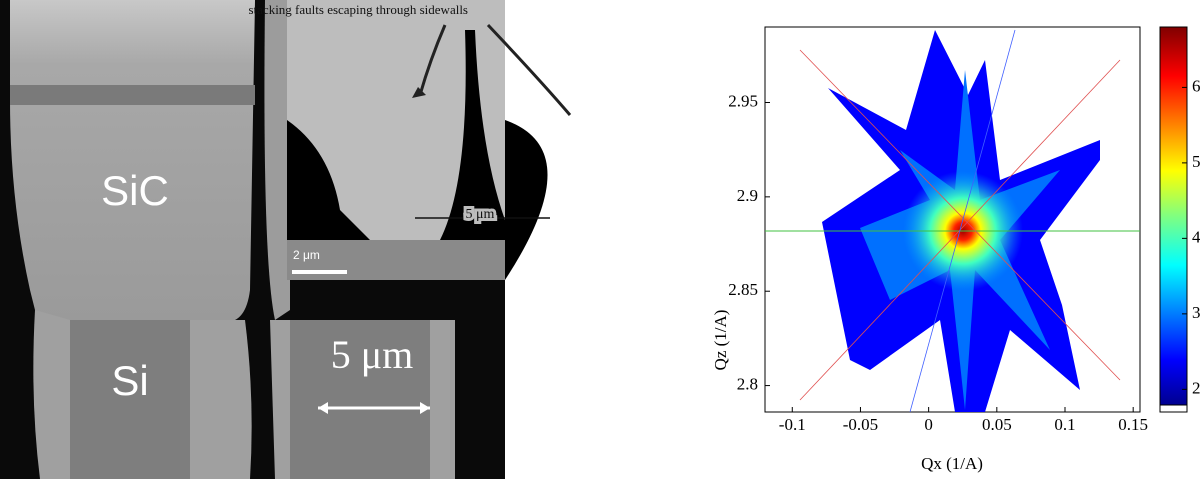 The height and width of the screenshot is (479, 1200). Describe the element at coordinates (860, 424) in the screenshot. I see `x-tick-label: -0.05` at that location.